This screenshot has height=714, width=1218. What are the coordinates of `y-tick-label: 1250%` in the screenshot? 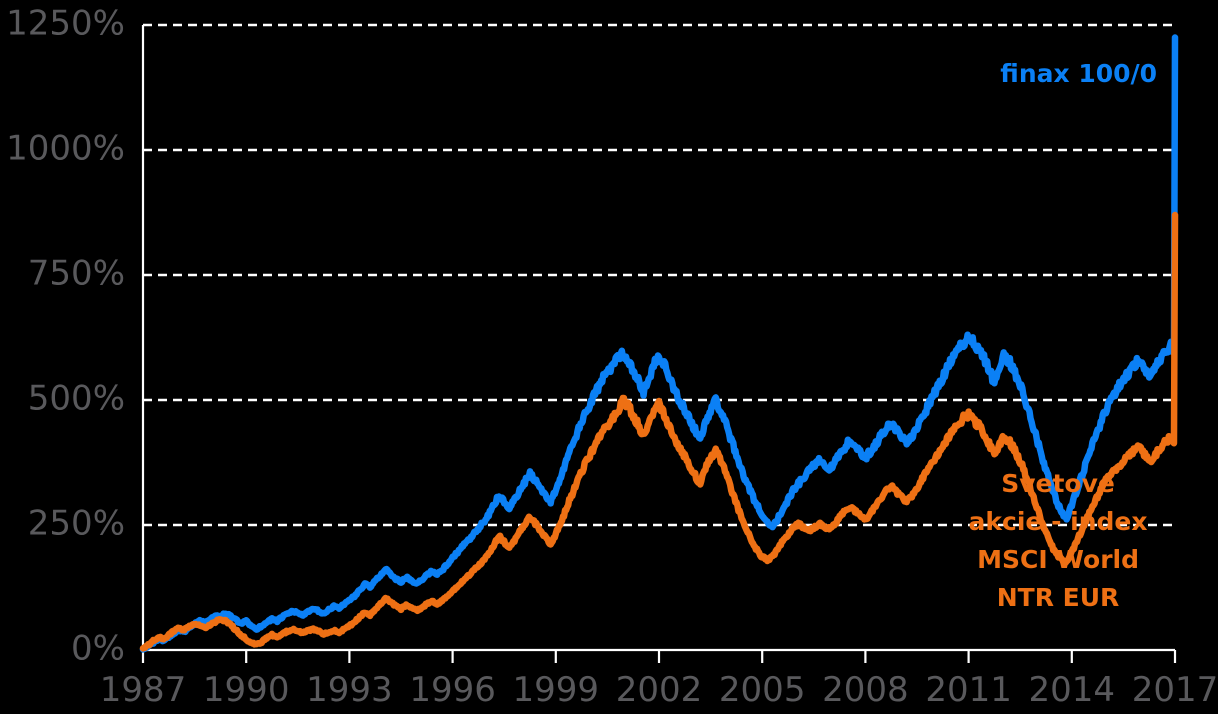 It's located at (65, 24).